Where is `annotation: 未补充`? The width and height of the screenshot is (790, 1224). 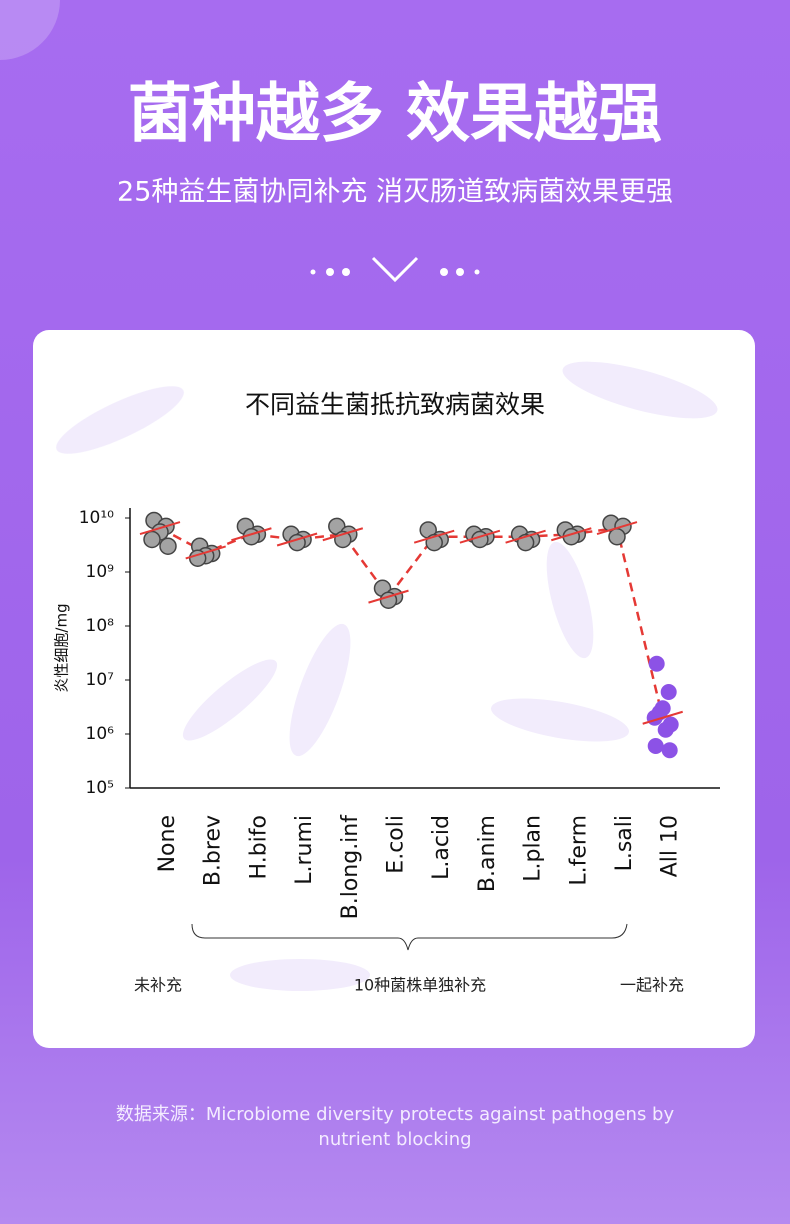
annotation: 未补充 is located at coordinates (158, 985).